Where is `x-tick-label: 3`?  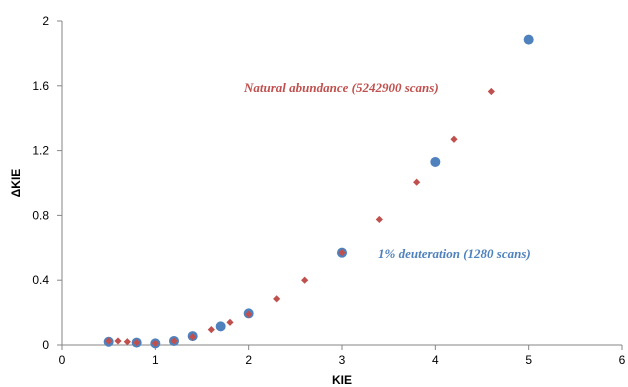
x-tick-label: 3 is located at coordinates (342, 360).